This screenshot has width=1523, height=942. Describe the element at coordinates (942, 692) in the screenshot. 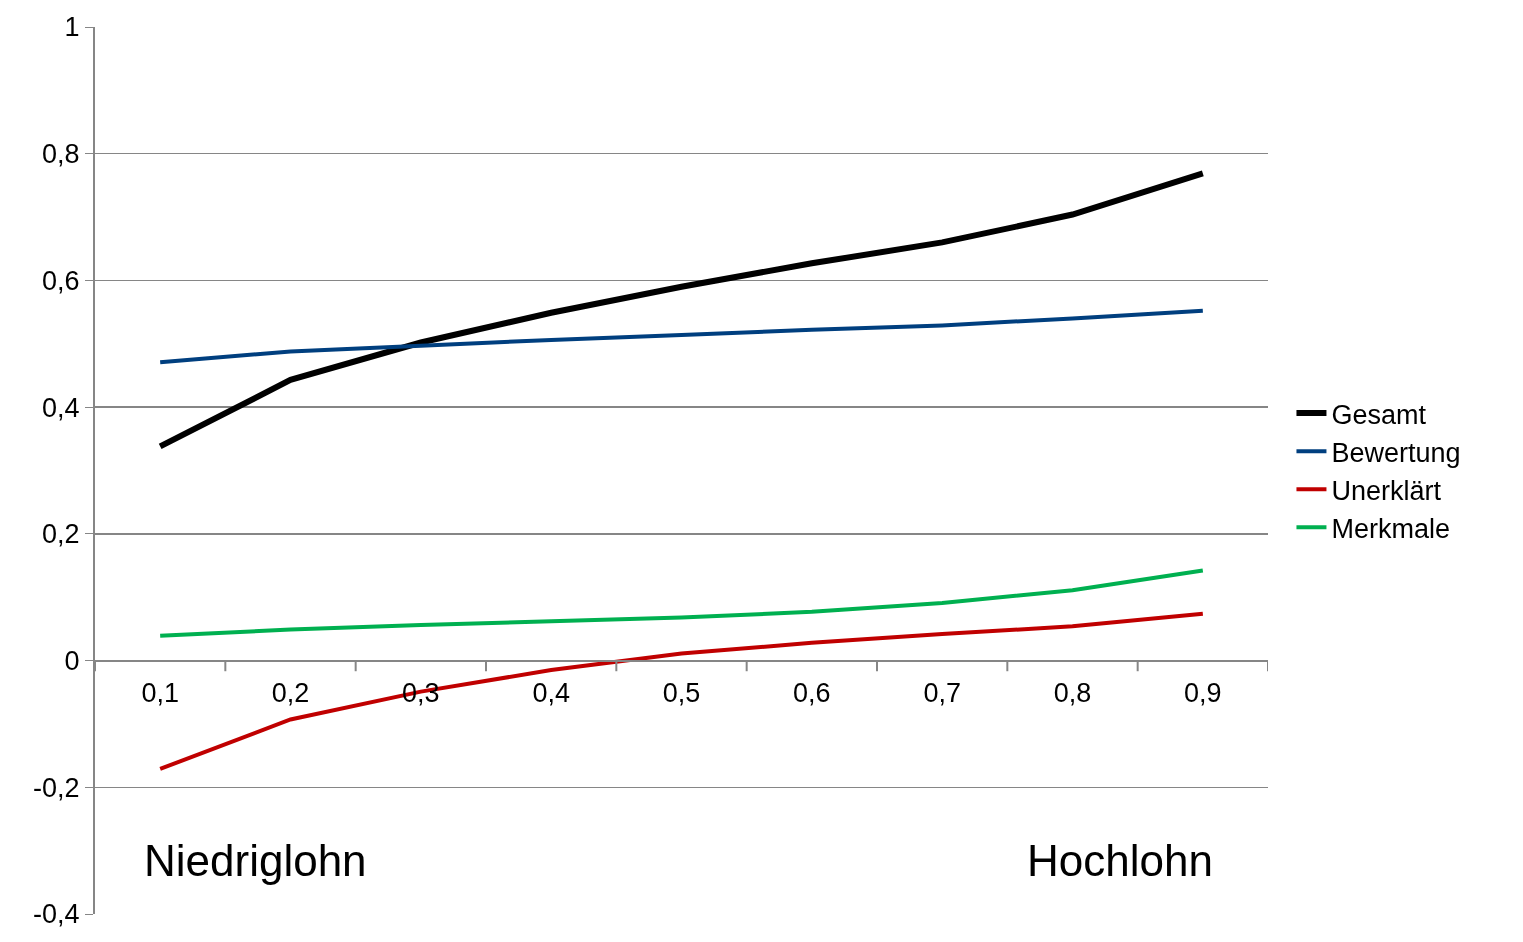

I see `x-tick-label: 0,7` at that location.